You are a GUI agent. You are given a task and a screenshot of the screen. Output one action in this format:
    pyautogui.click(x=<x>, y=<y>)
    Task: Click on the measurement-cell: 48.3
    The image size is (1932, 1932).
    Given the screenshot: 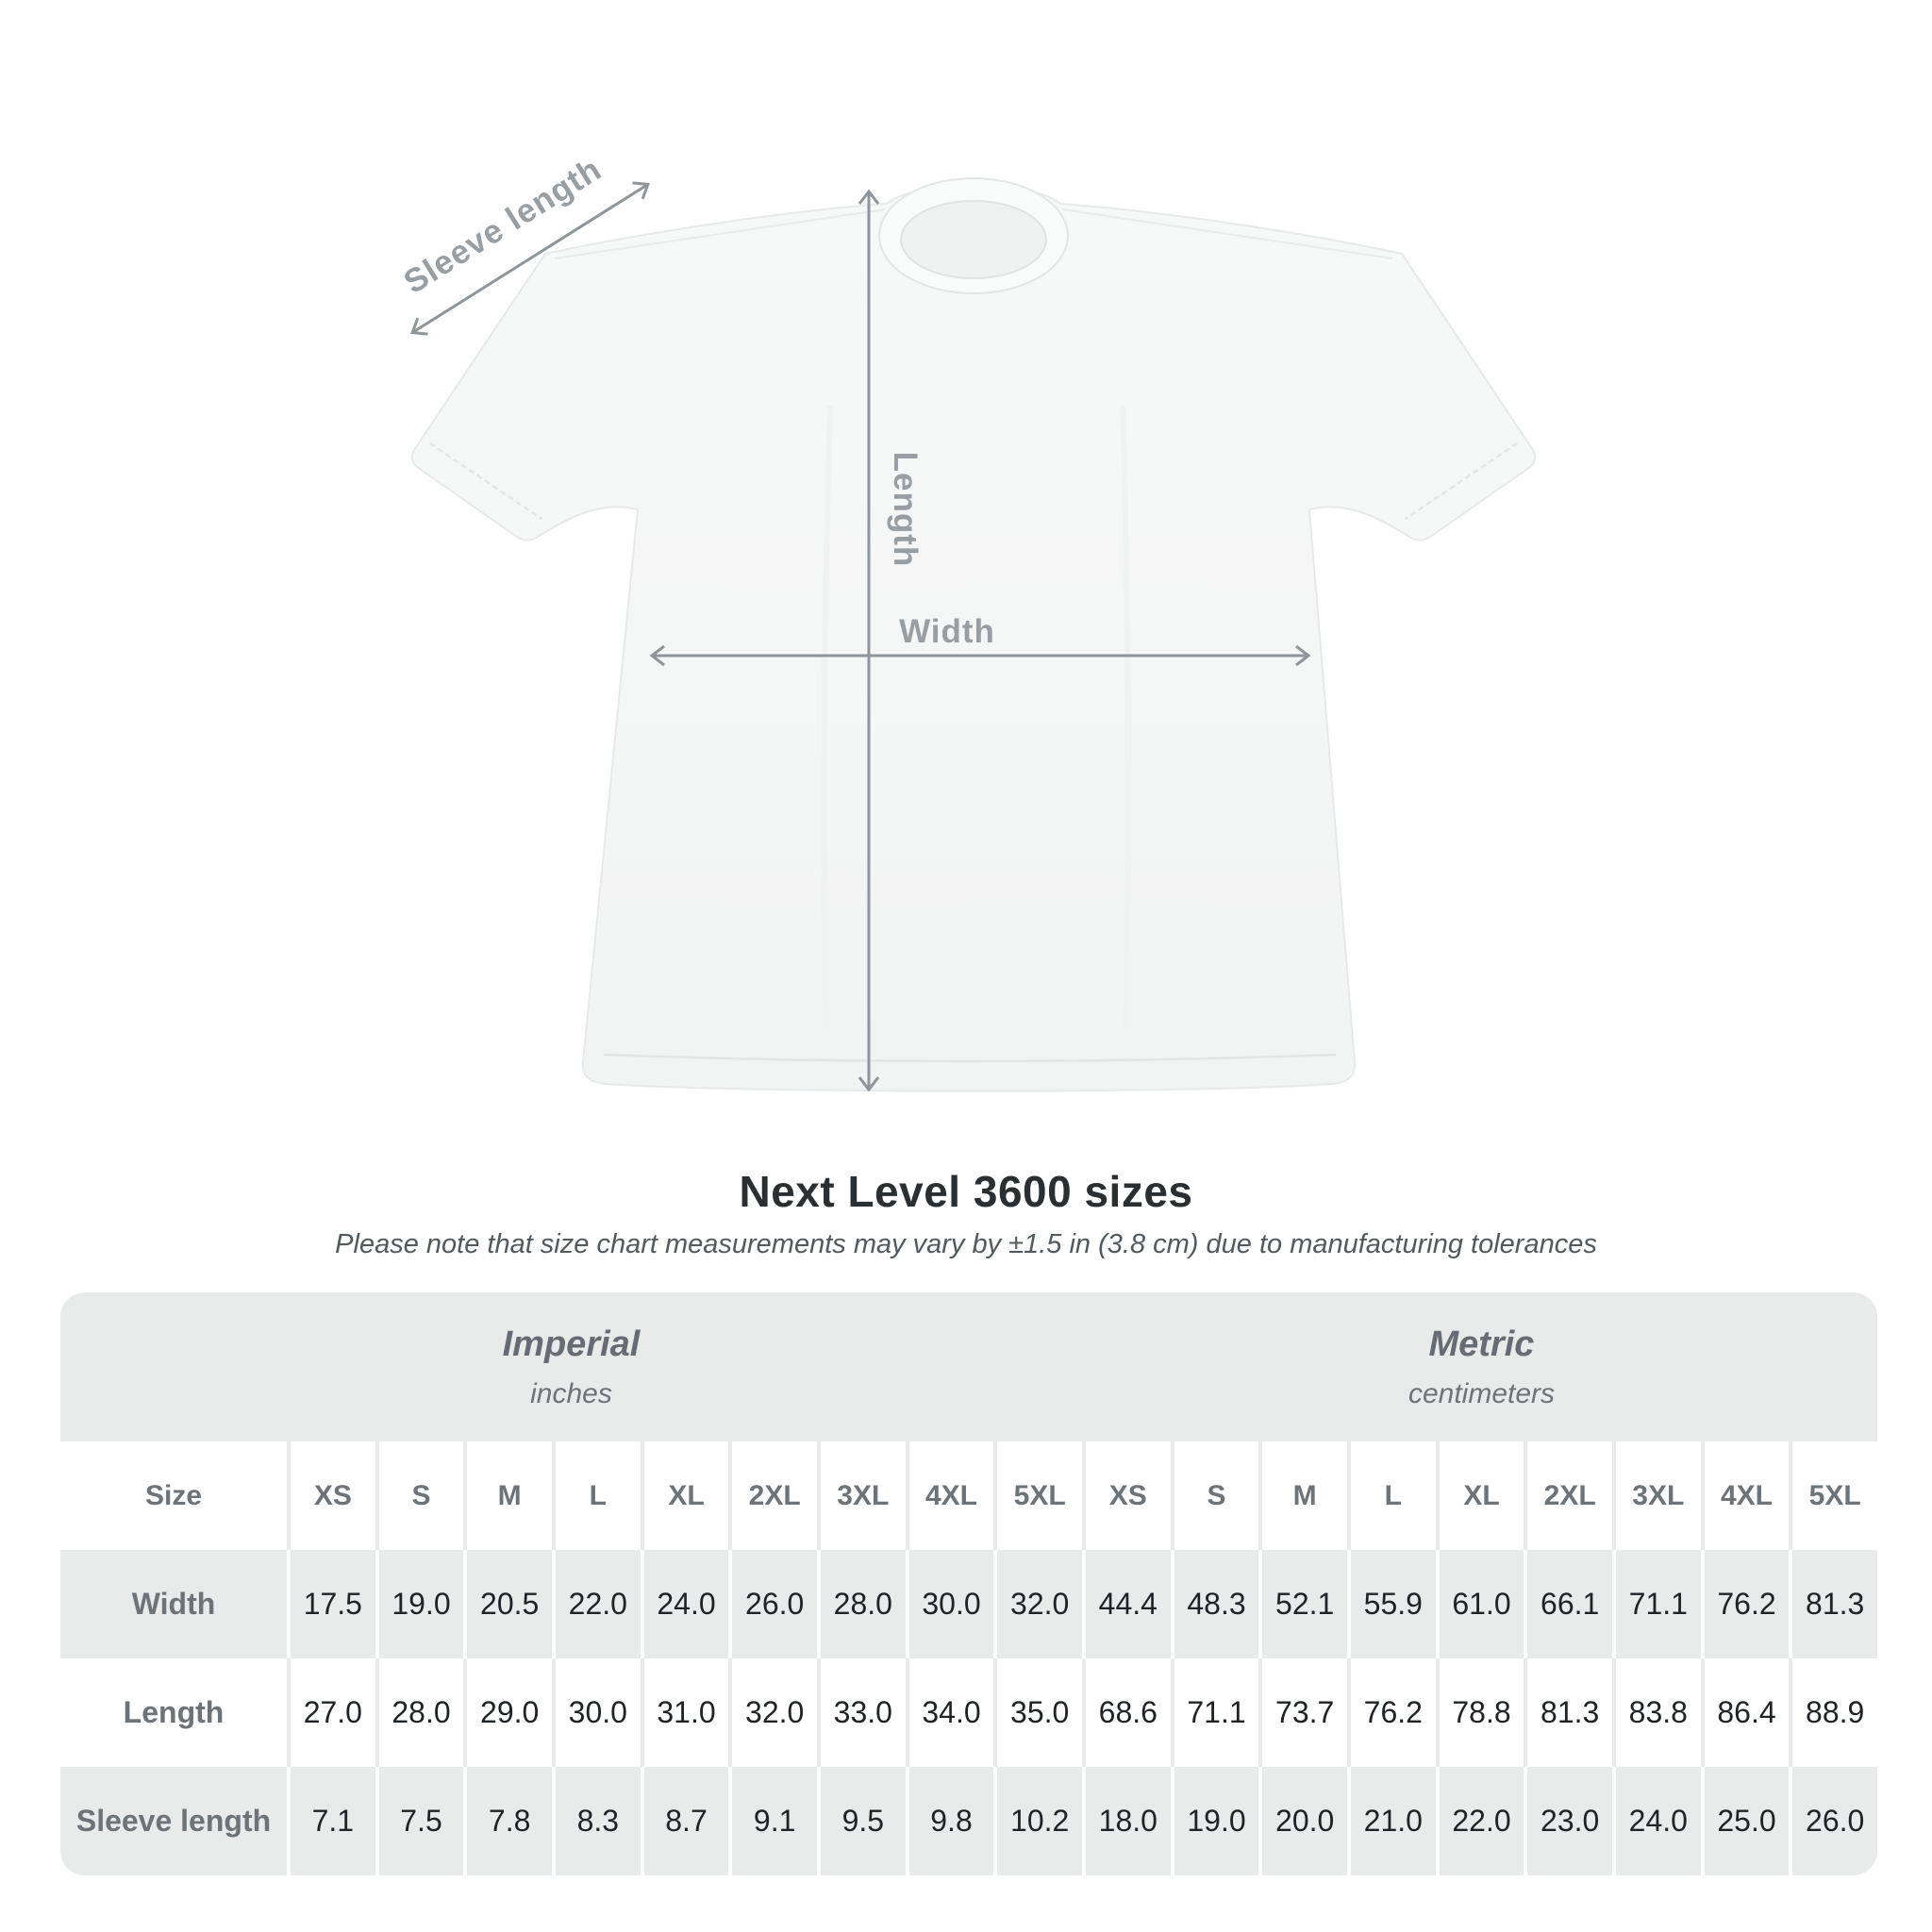 What is the action you would take?
    pyautogui.click(x=1216, y=1604)
    